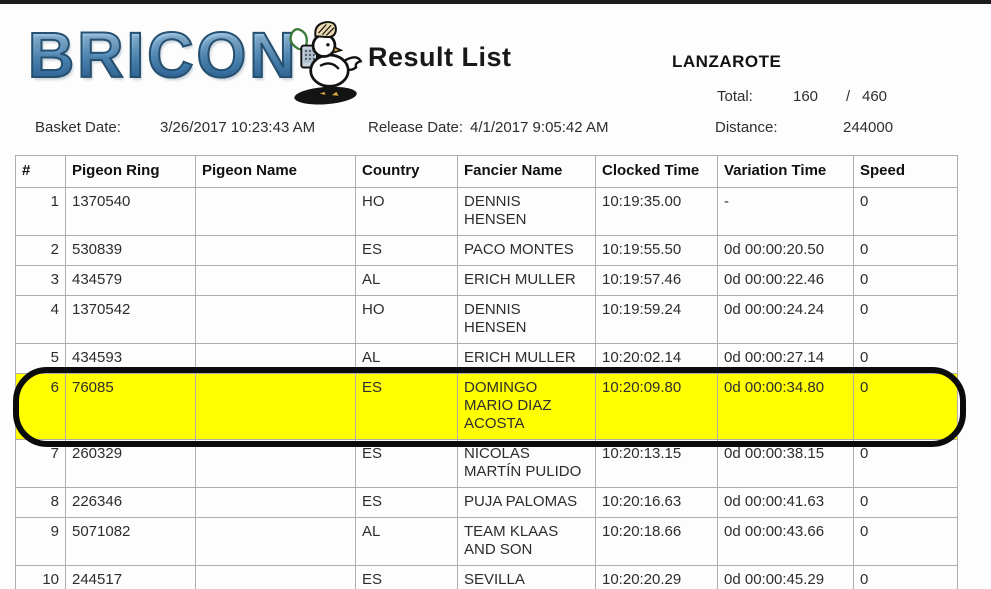  I want to click on table-row: 1 1370540 HO DENNIS HENSEN 10:19:35.00-0, so click(486, 211).